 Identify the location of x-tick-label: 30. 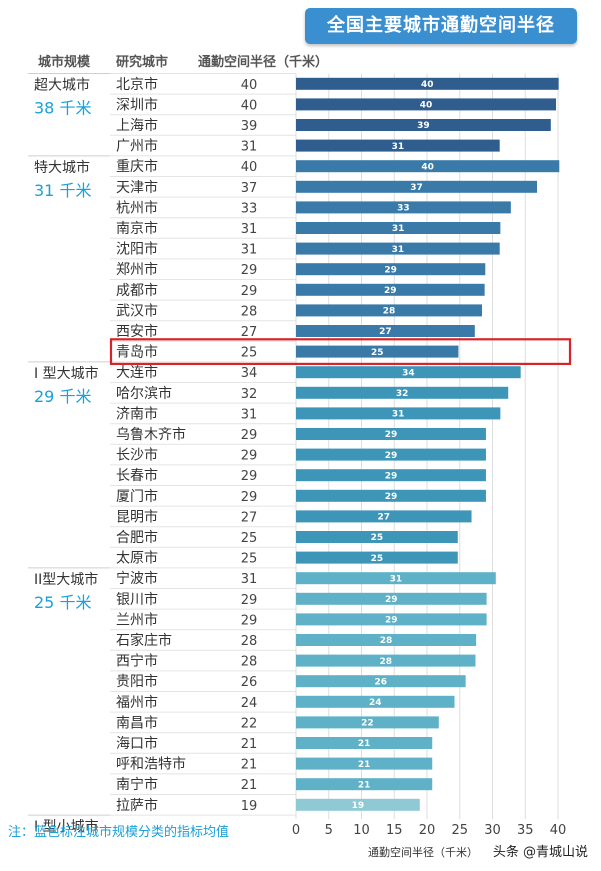
(492, 830).